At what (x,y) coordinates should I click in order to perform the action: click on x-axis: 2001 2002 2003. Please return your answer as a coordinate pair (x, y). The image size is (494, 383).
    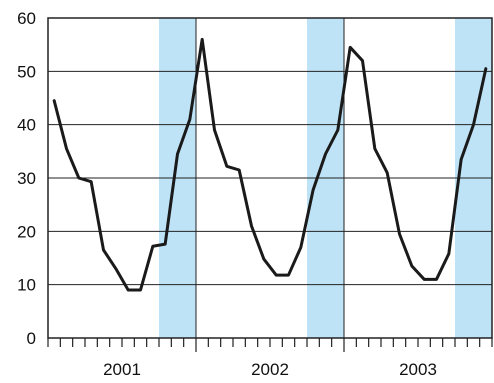
    Looking at the image, I should click on (270, 358).